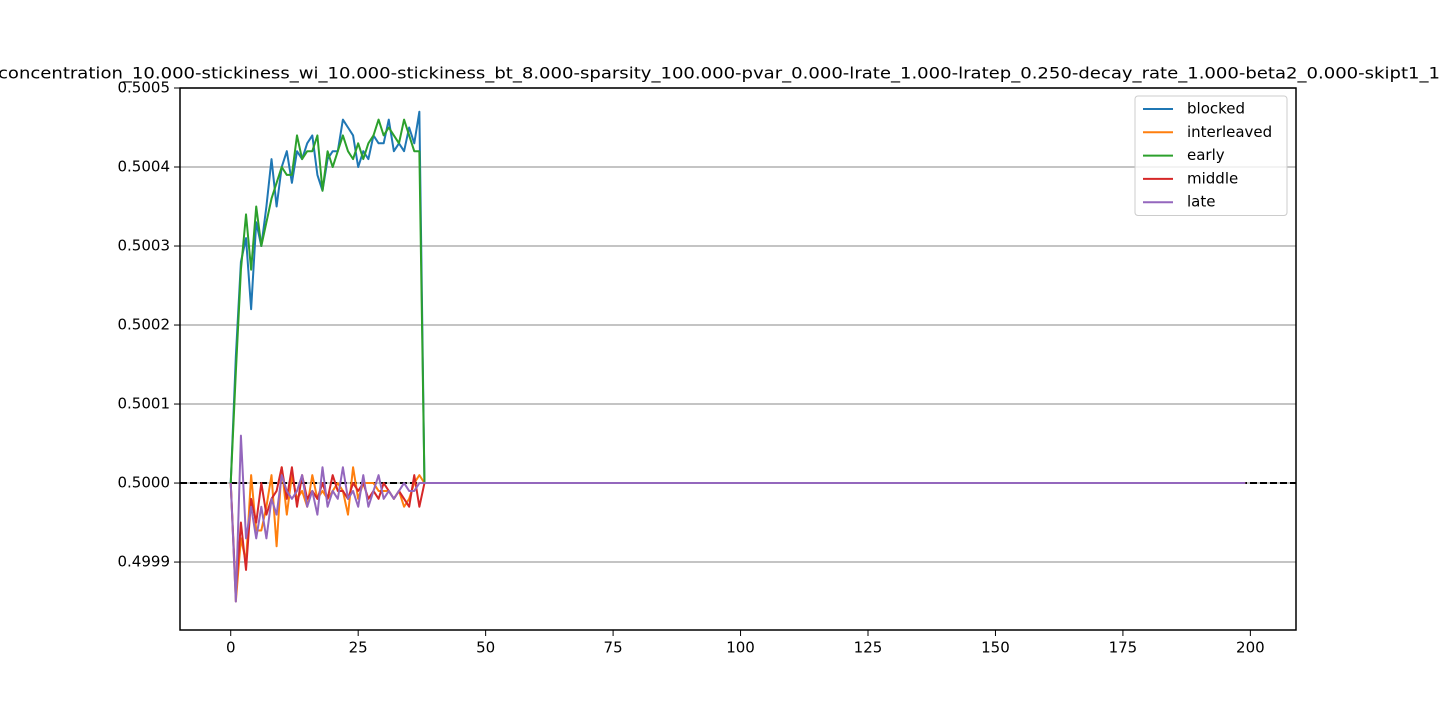 The width and height of the screenshot is (1440, 720). What do you see at coordinates (1206, 155) in the screenshot?
I see `legend-label: early` at bounding box center [1206, 155].